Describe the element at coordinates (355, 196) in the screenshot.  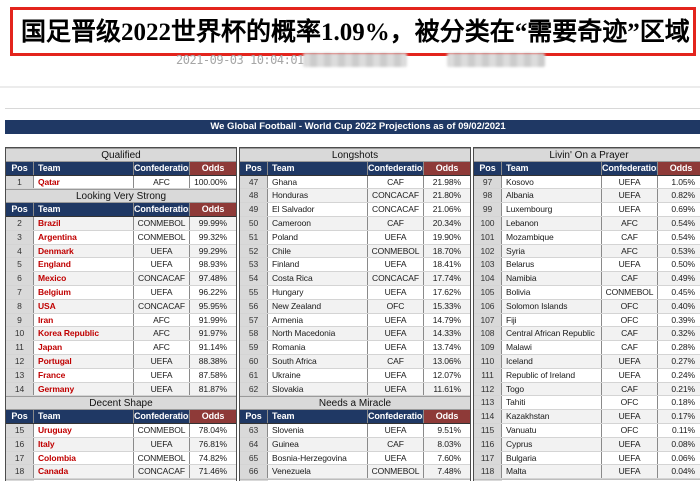
I see `table-row: 48 Honduras CONCACAF 21.80%` at that location.